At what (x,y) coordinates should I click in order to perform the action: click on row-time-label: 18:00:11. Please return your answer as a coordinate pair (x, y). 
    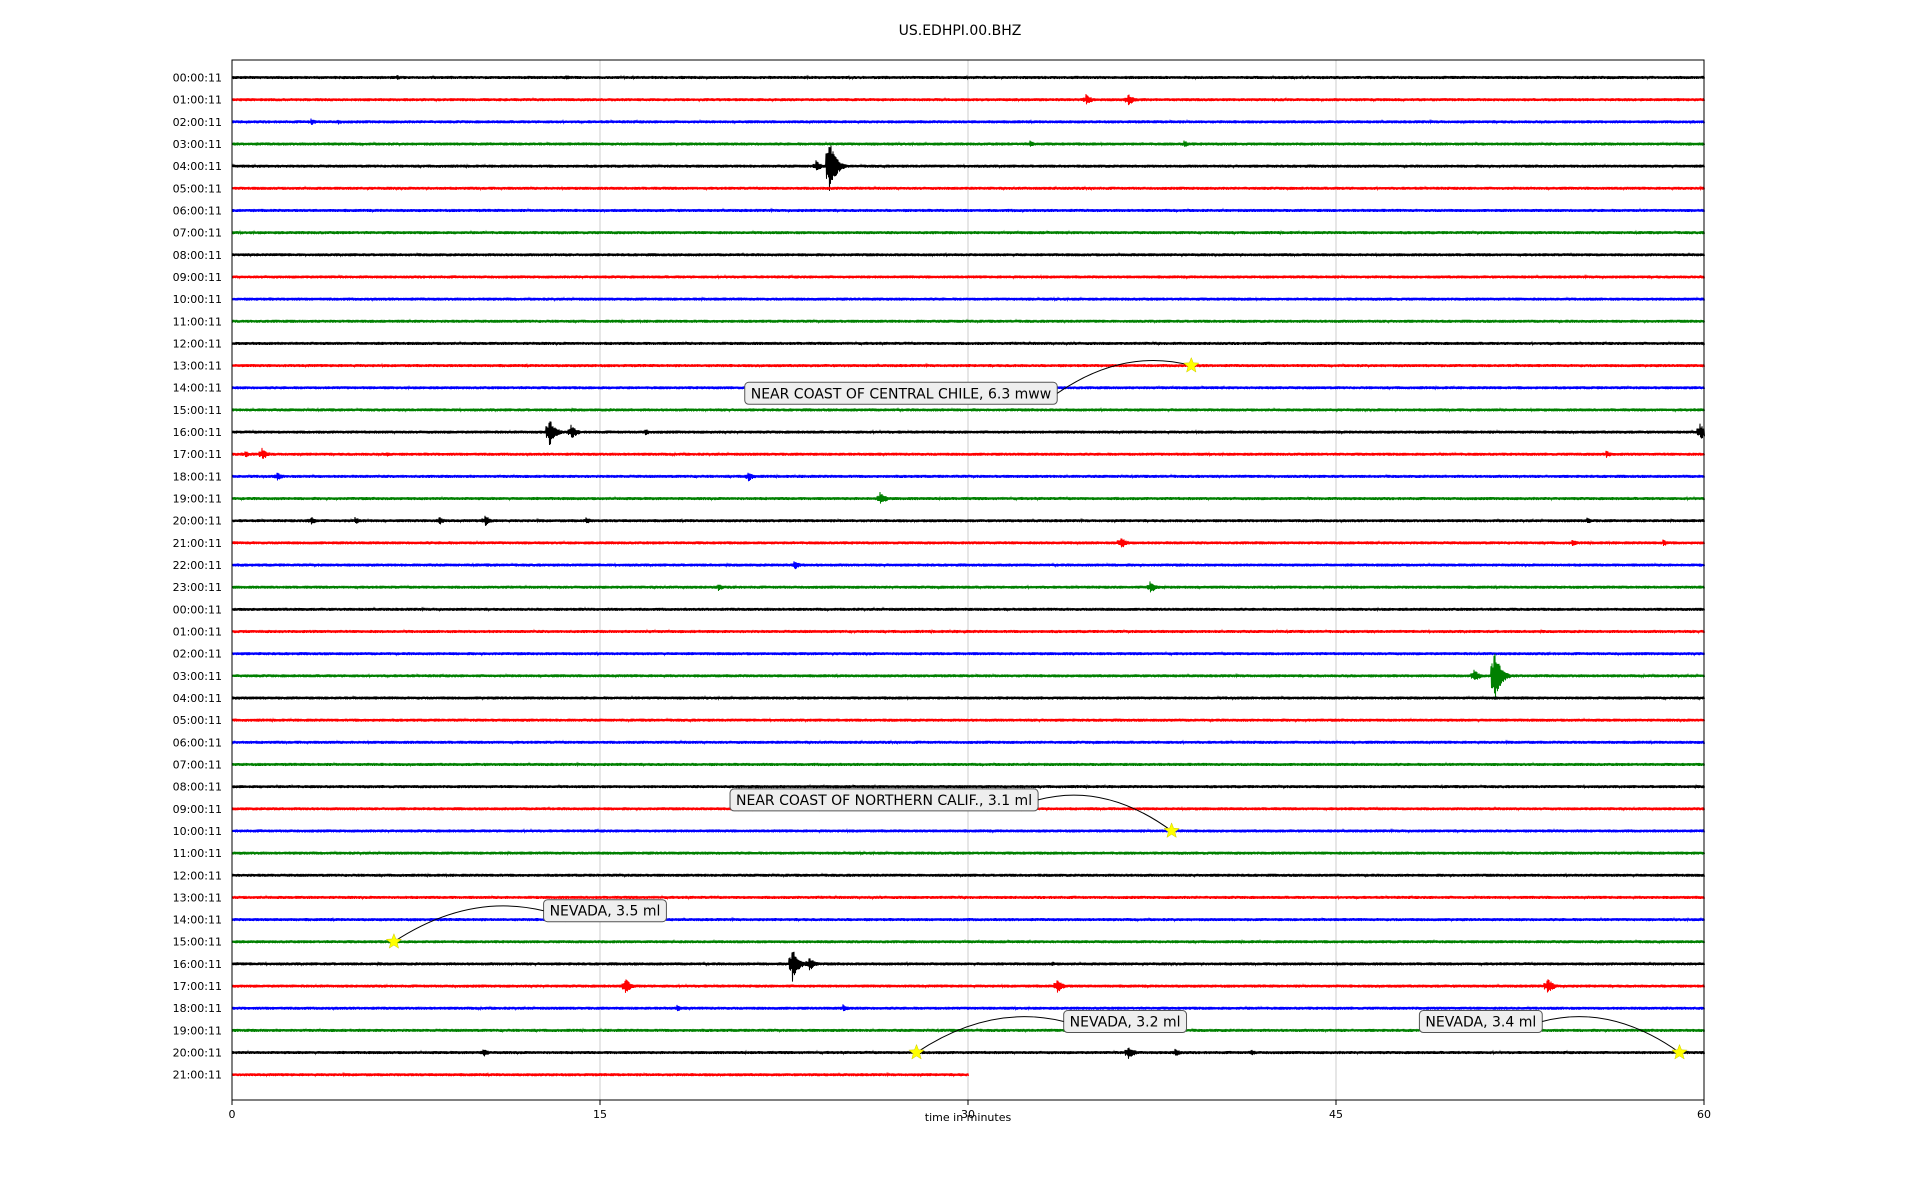
    Looking at the image, I should click on (197, 476).